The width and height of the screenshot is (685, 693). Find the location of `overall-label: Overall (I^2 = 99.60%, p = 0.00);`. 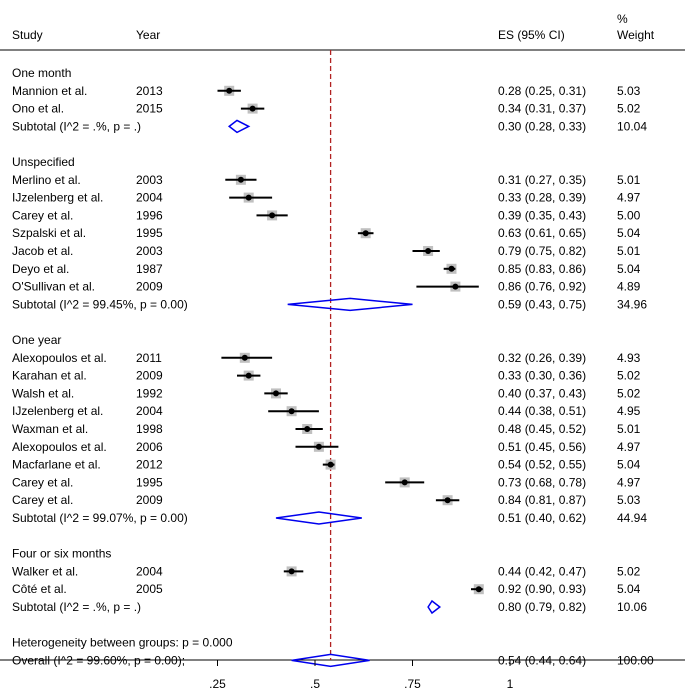

overall-label: Overall (I^2 = 99.60%, p = 0.00); is located at coordinates (98, 660).